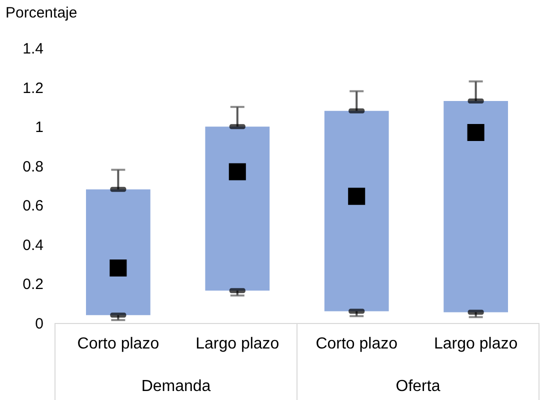 The height and width of the screenshot is (400, 541). Describe the element at coordinates (176, 386) in the screenshot. I see `text: Demanda` at that location.